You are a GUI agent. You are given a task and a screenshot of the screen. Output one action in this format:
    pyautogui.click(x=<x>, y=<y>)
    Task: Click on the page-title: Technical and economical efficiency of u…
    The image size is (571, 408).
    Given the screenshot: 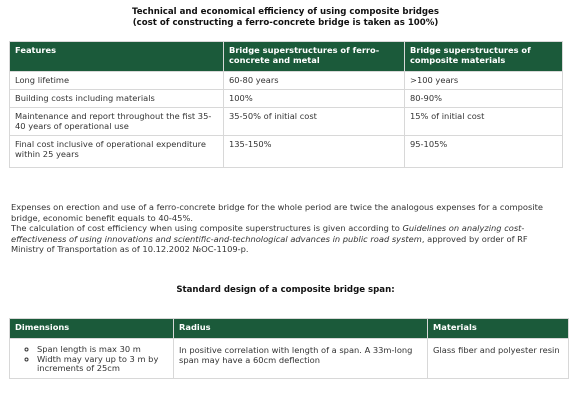 What is the action you would take?
    pyautogui.click(x=285, y=18)
    